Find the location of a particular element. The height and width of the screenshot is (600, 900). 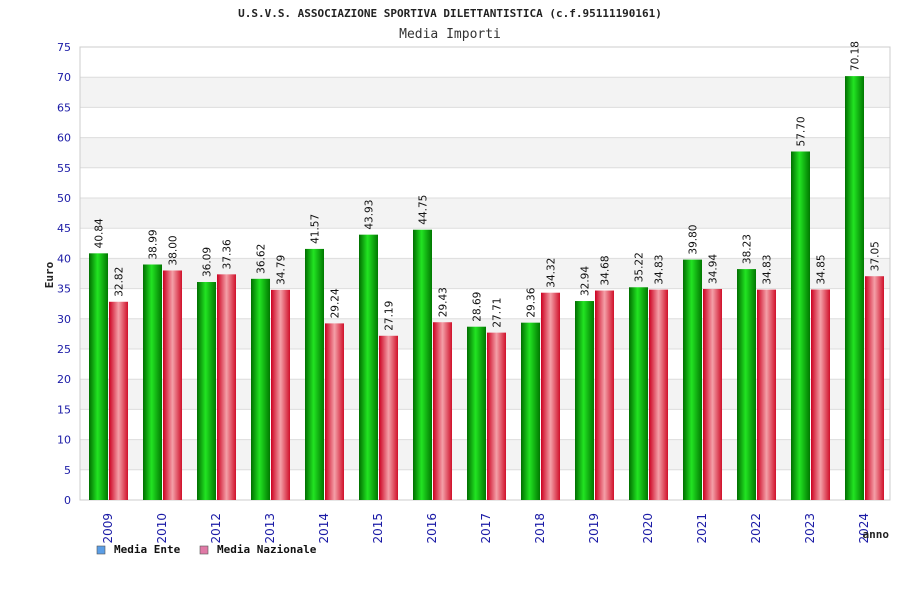

data-label: 32.82 is located at coordinates (120, 282).